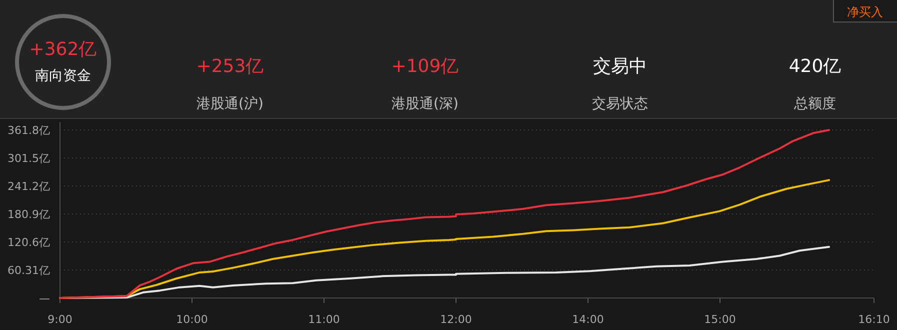  Describe the element at coordinates (865, 12) in the screenshot. I see `text: 净买入` at that location.